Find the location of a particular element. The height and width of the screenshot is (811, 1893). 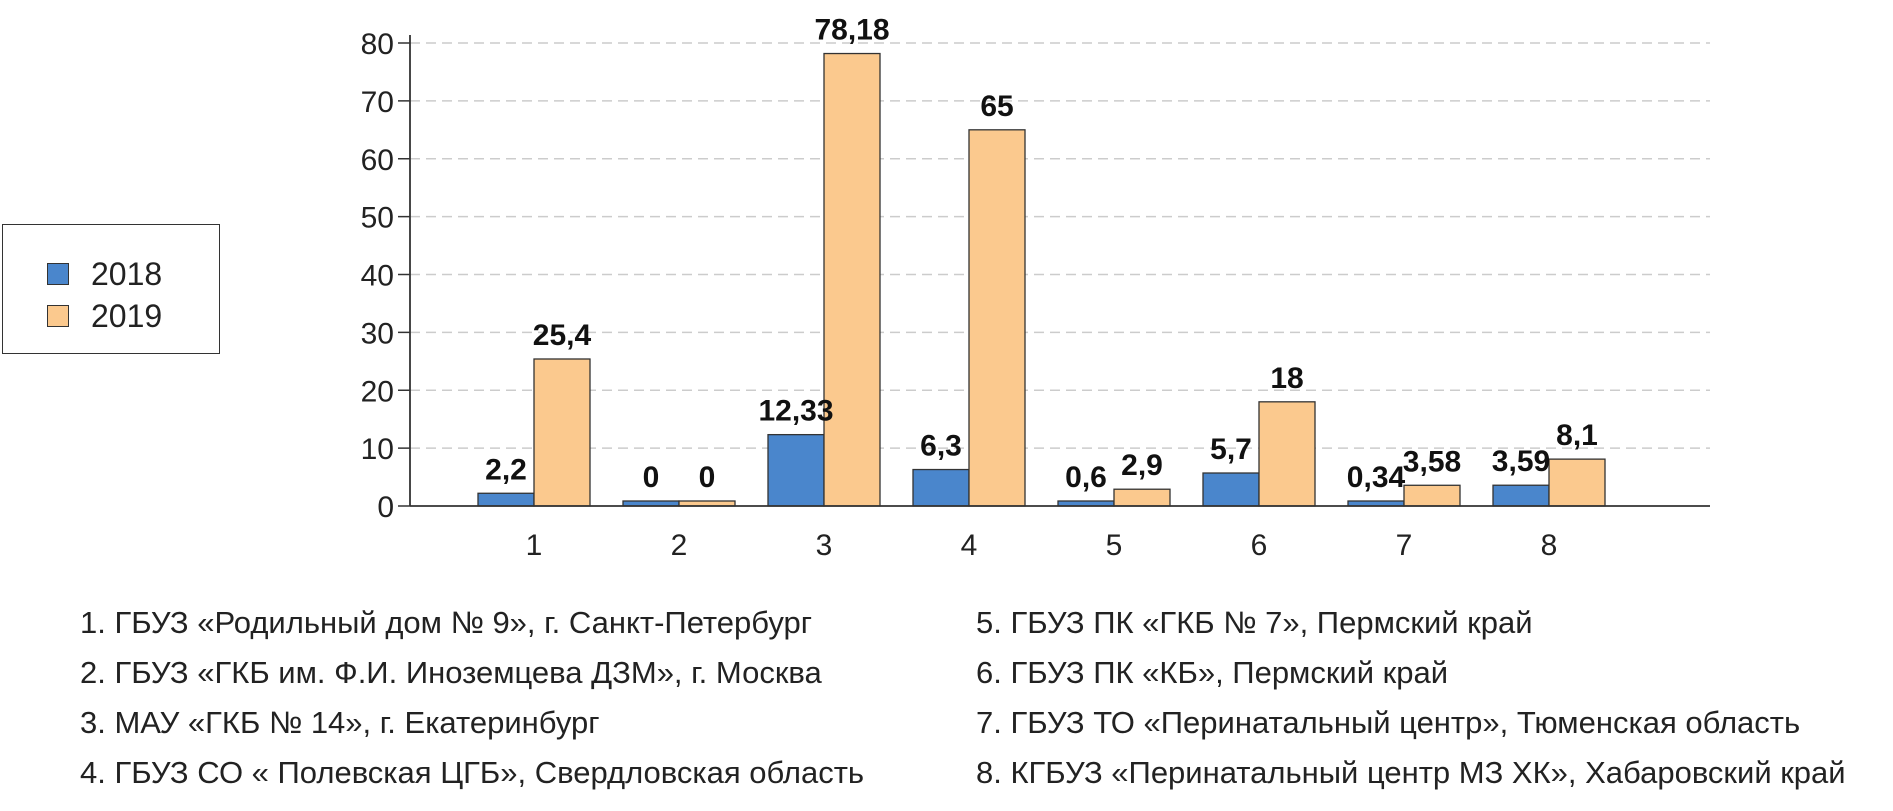

value-label-2019-cat-4: 65 is located at coordinates (996, 106).